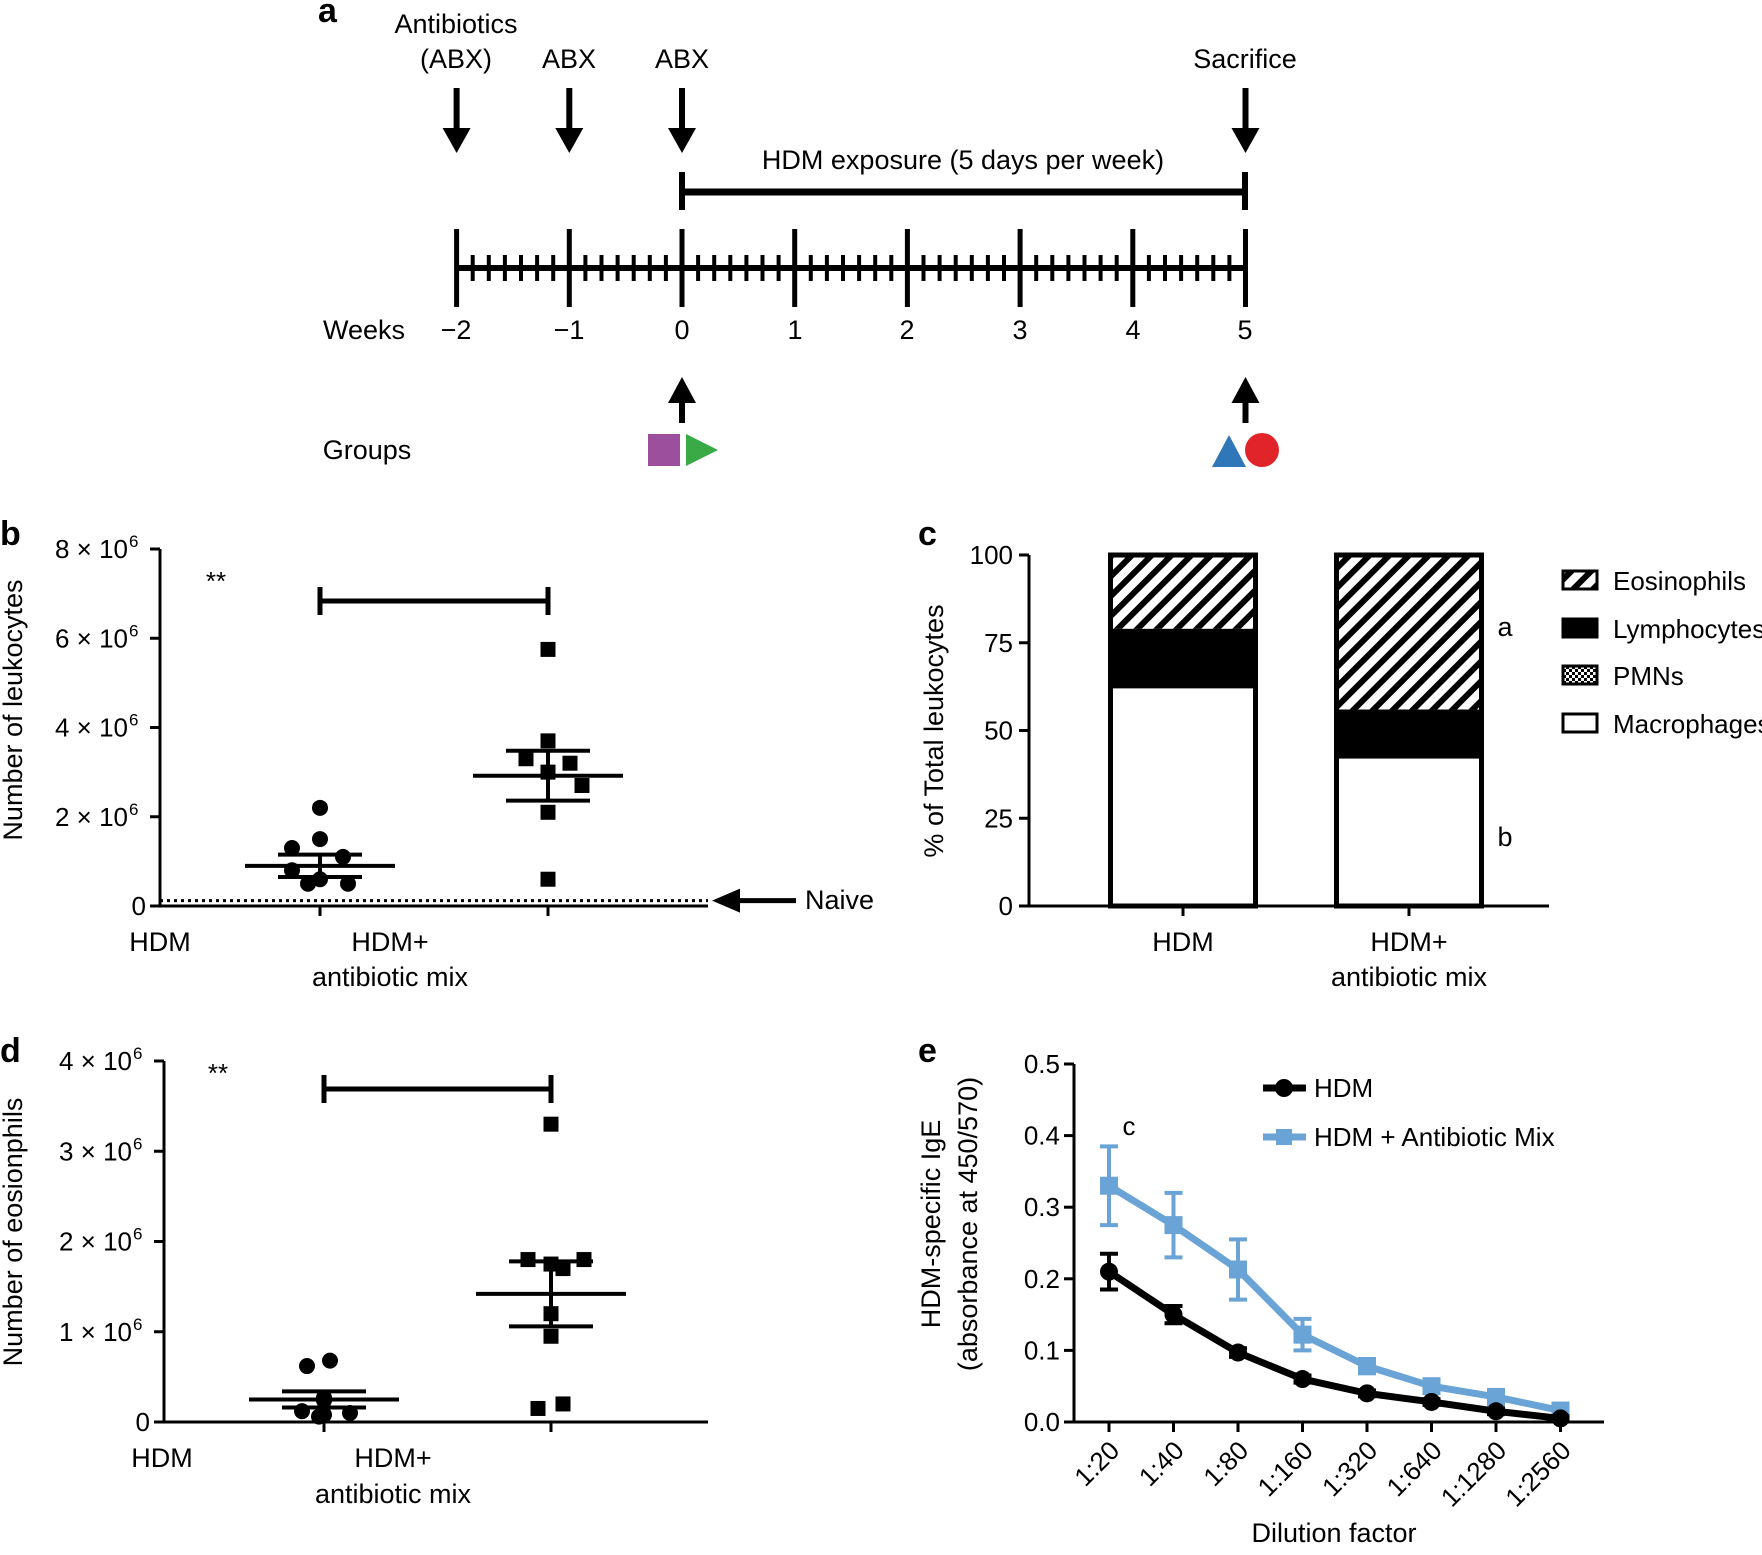  Describe the element at coordinates (456, 59) in the screenshot. I see `event-label-abx-paren: (ABX)` at that location.